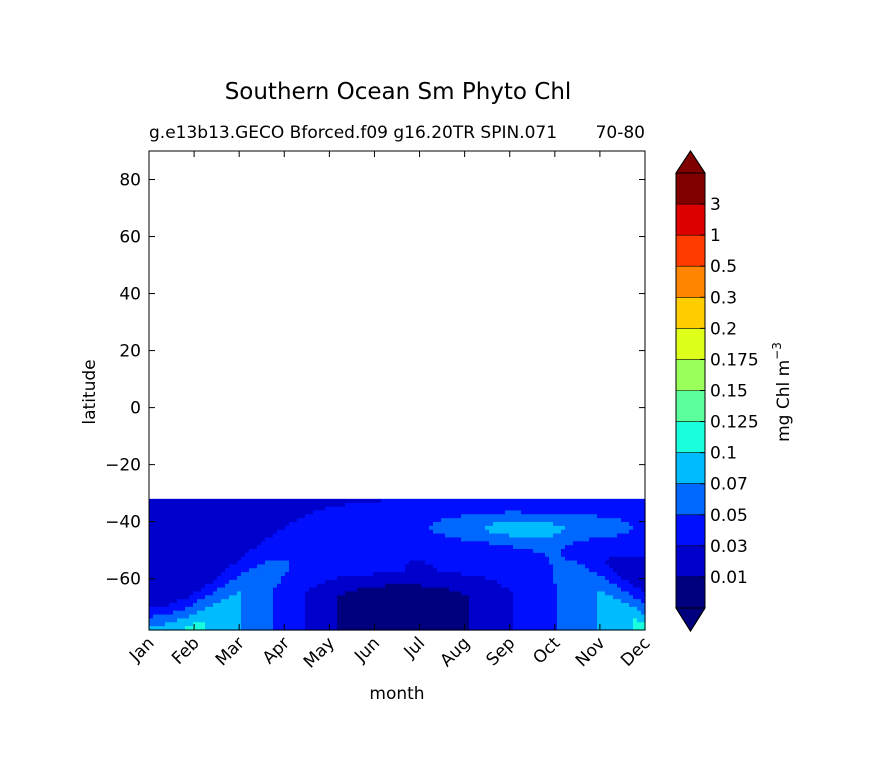 This screenshot has width=876, height=783. I want to click on colorbar-segment, so click(690, 592).